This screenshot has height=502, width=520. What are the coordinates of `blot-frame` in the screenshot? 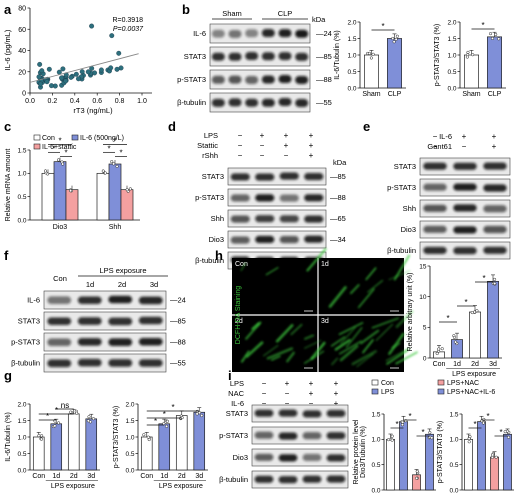 It's located at (300, 413).